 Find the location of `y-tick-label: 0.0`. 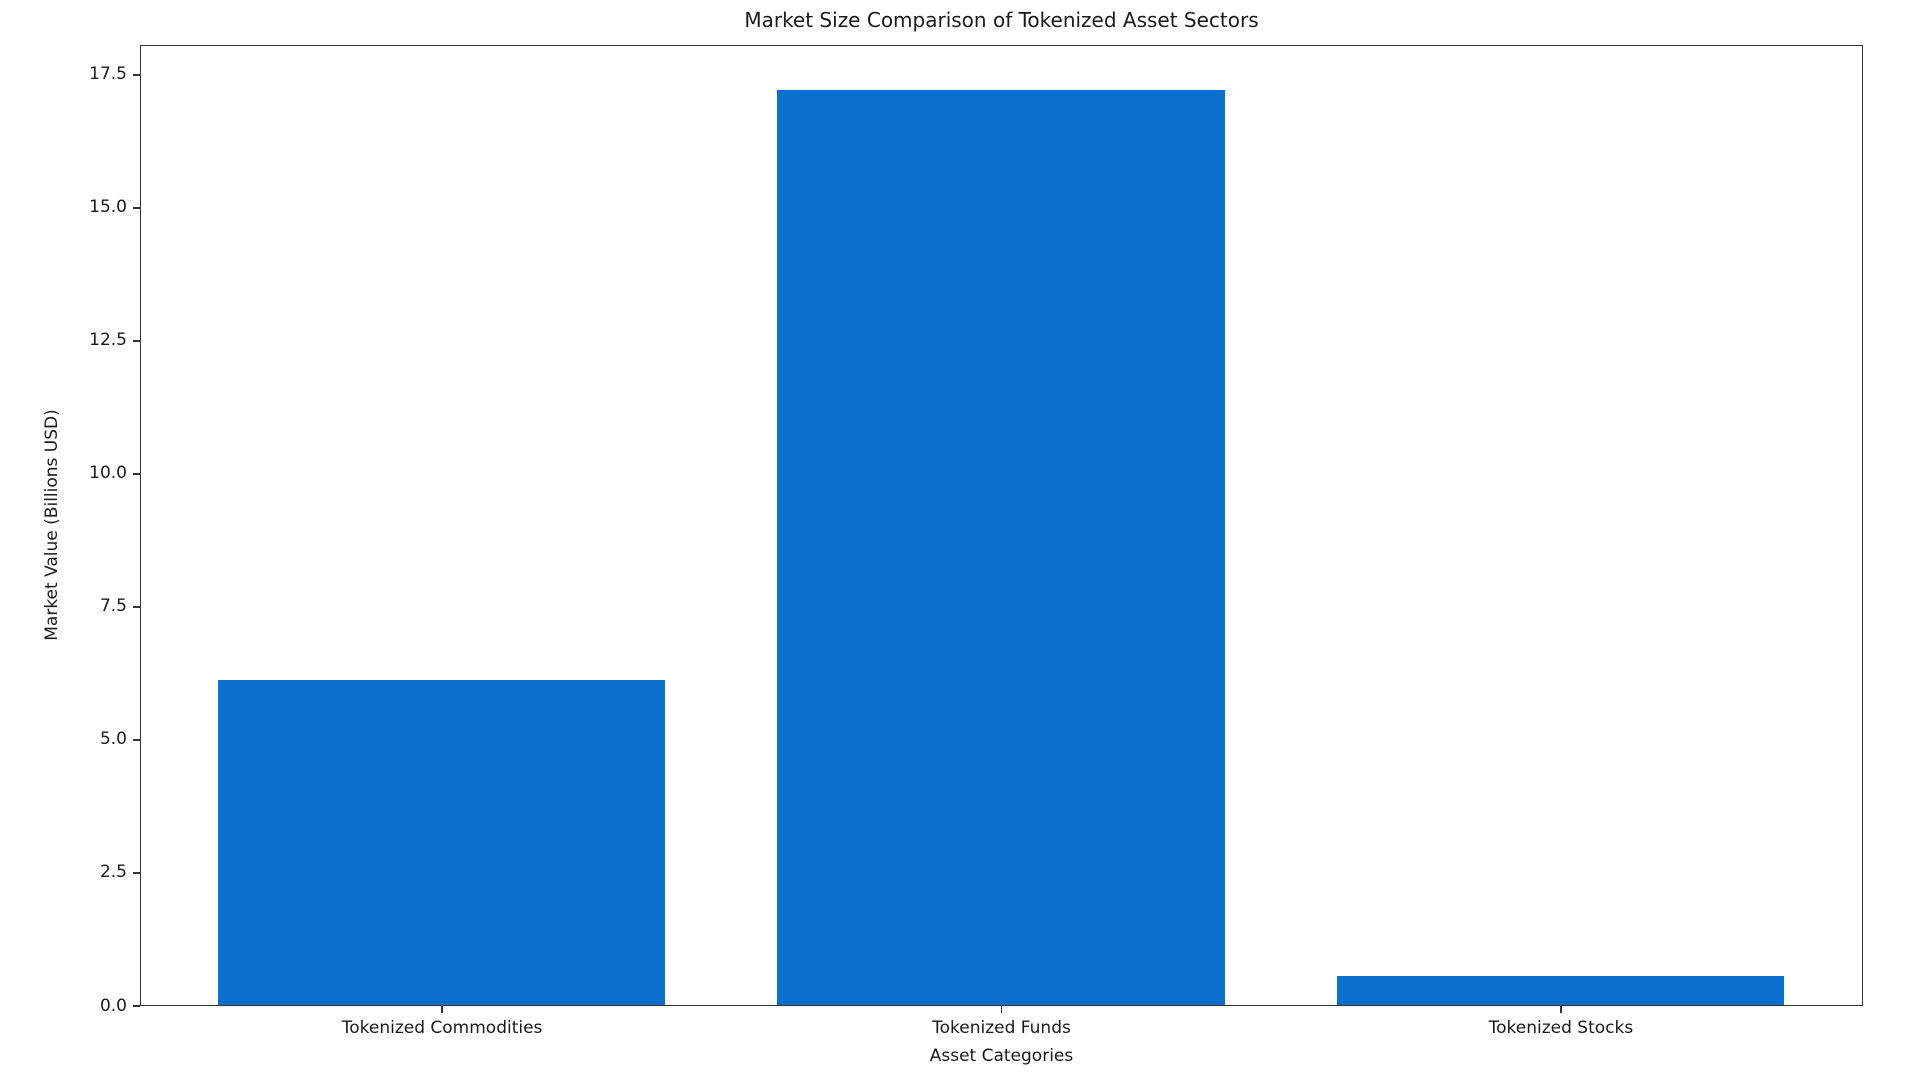

y-tick-label: 0.0 is located at coordinates (113, 1005).